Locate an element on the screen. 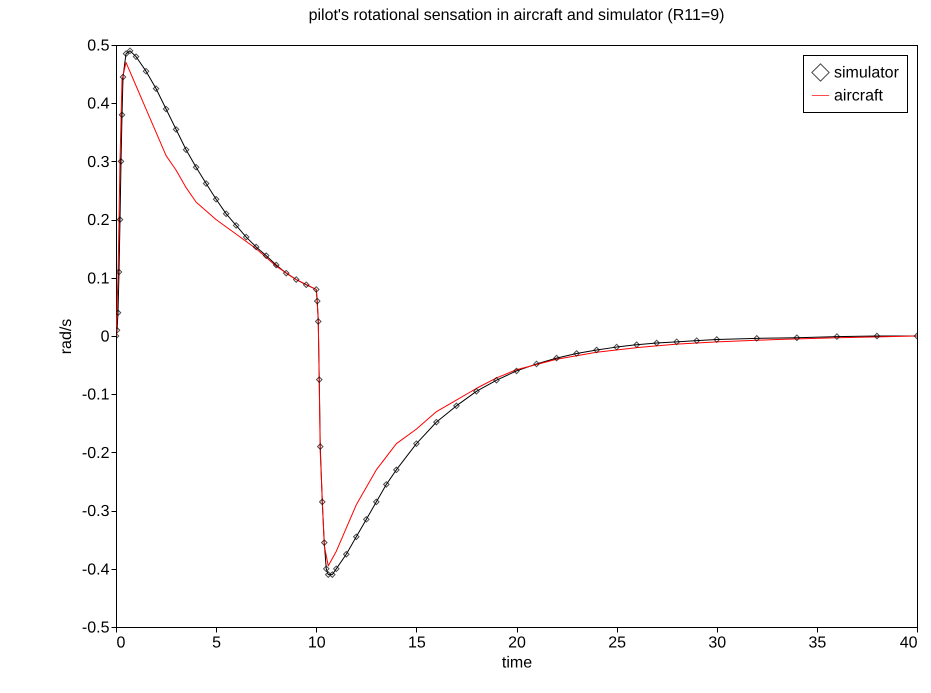 This screenshot has width=931, height=693. chart-title: pilot's rotational sensation in aircraft and simulator (R11=9) is located at coordinates (516, 15).